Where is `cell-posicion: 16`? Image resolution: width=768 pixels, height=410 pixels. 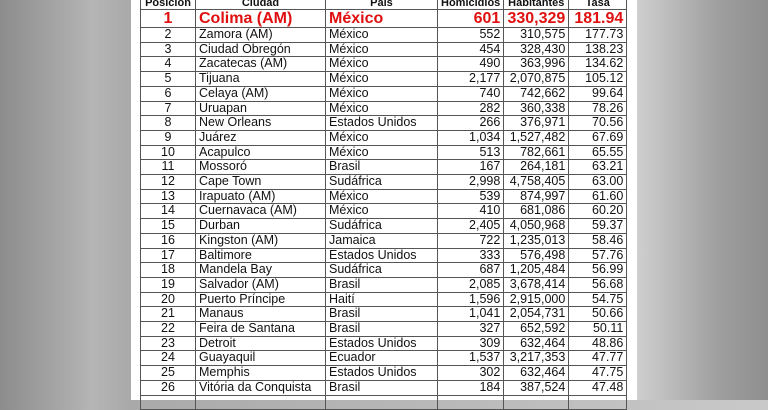 cell-posicion: 16 is located at coordinates (168, 240).